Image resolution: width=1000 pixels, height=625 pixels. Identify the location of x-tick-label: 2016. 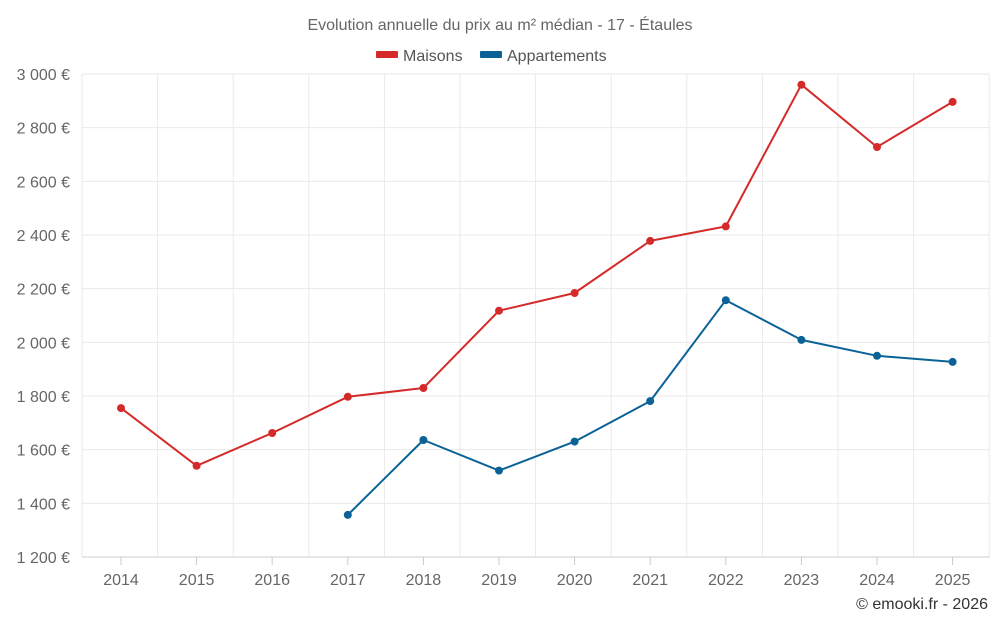
(272, 580).